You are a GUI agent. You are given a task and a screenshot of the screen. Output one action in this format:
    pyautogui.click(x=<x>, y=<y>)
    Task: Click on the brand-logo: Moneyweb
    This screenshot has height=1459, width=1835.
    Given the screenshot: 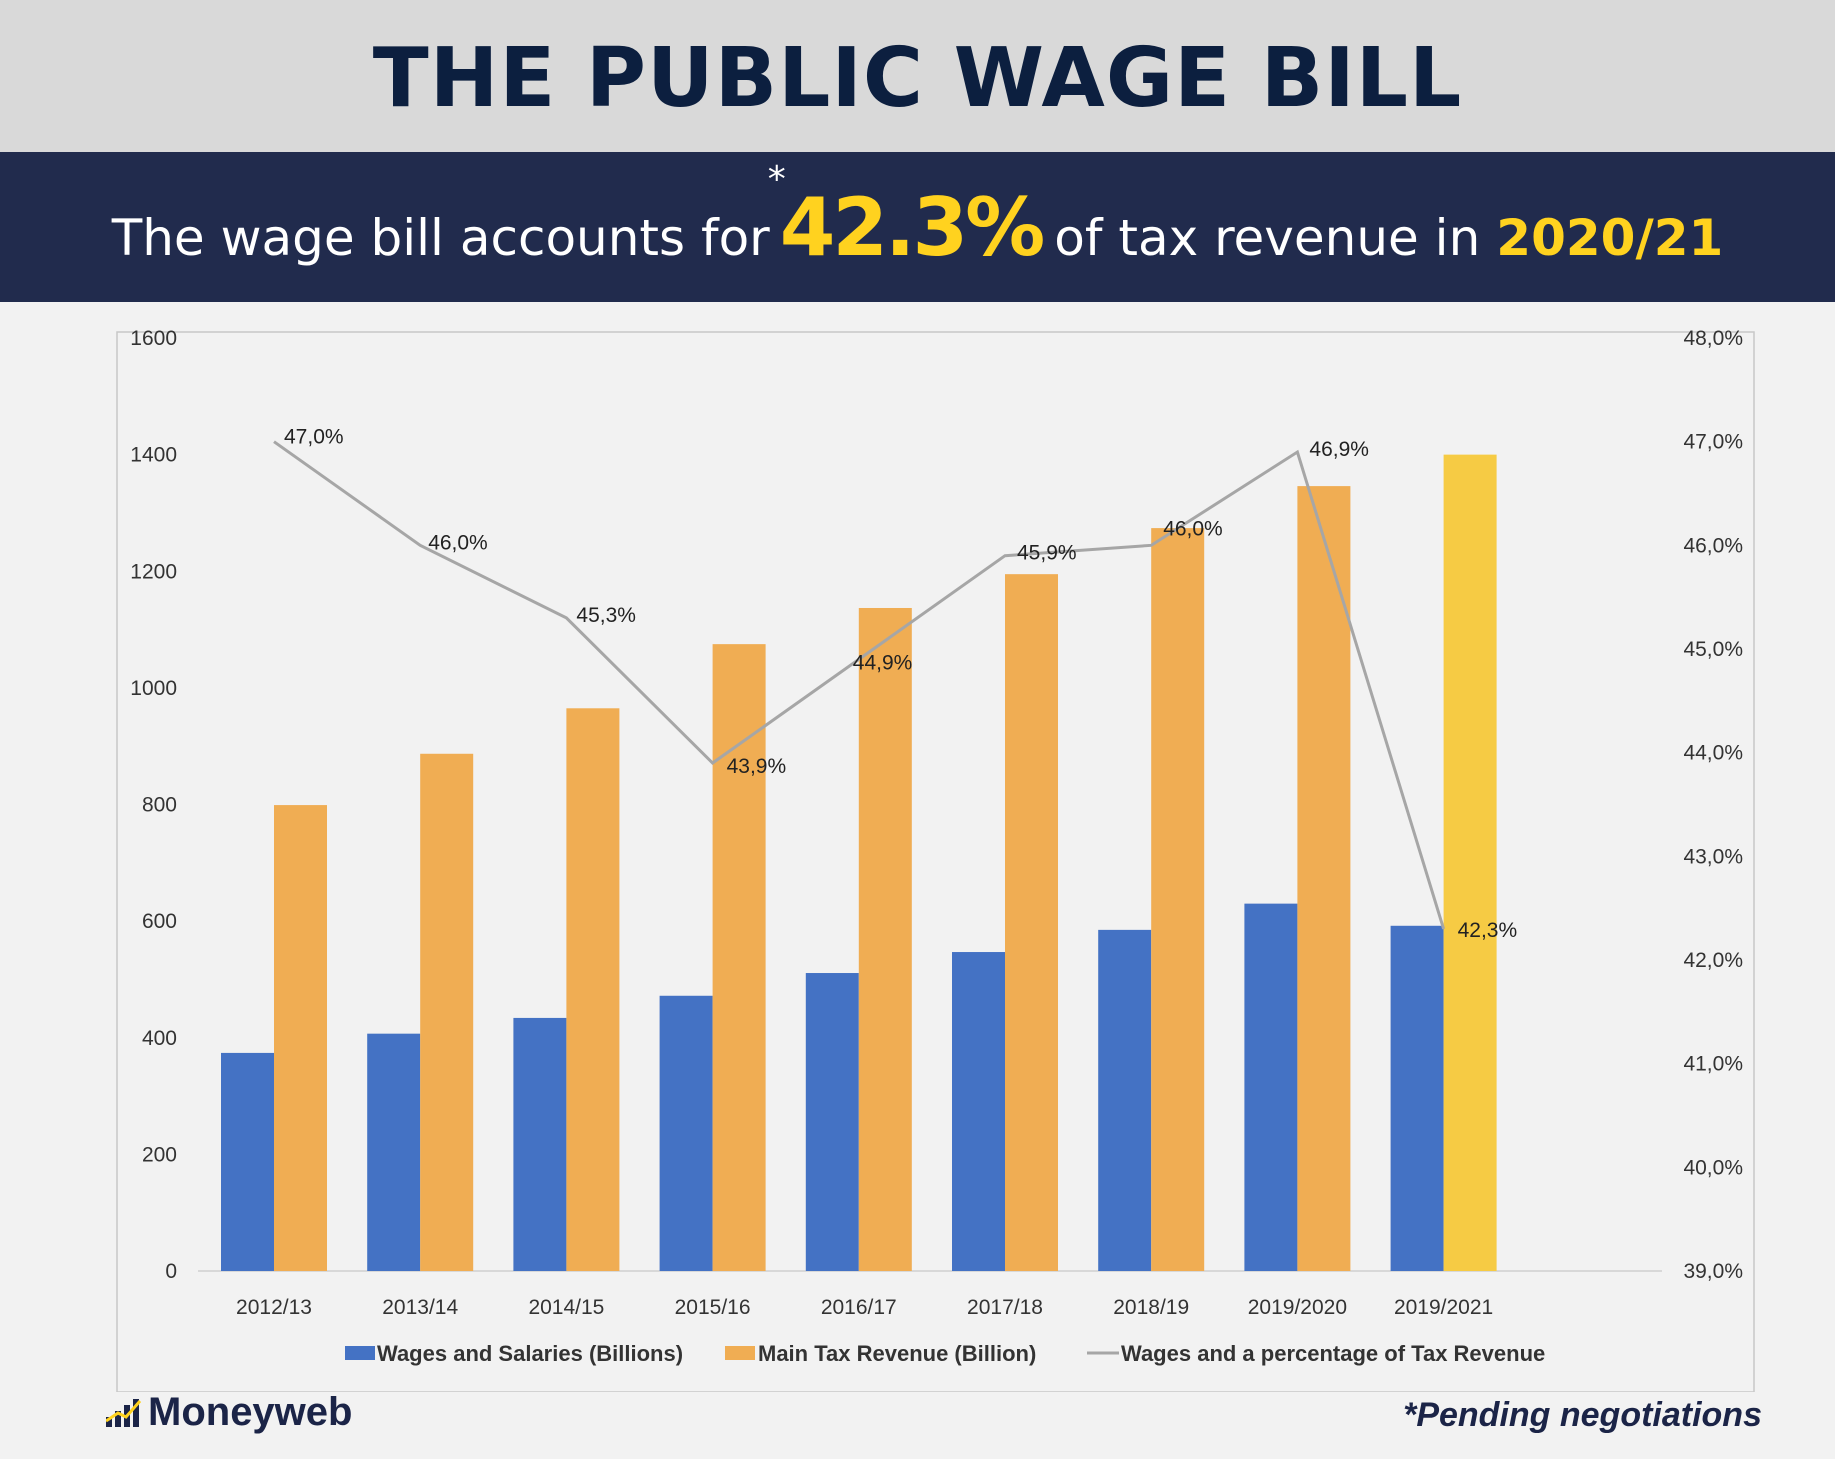 What is the action you would take?
    pyautogui.click(x=229, y=1412)
    